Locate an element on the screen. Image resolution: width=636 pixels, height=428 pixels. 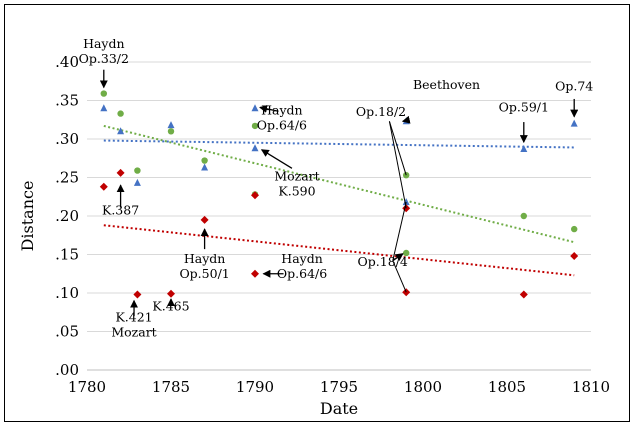
y-tick-label: .25 is located at coordinates (67, 178).